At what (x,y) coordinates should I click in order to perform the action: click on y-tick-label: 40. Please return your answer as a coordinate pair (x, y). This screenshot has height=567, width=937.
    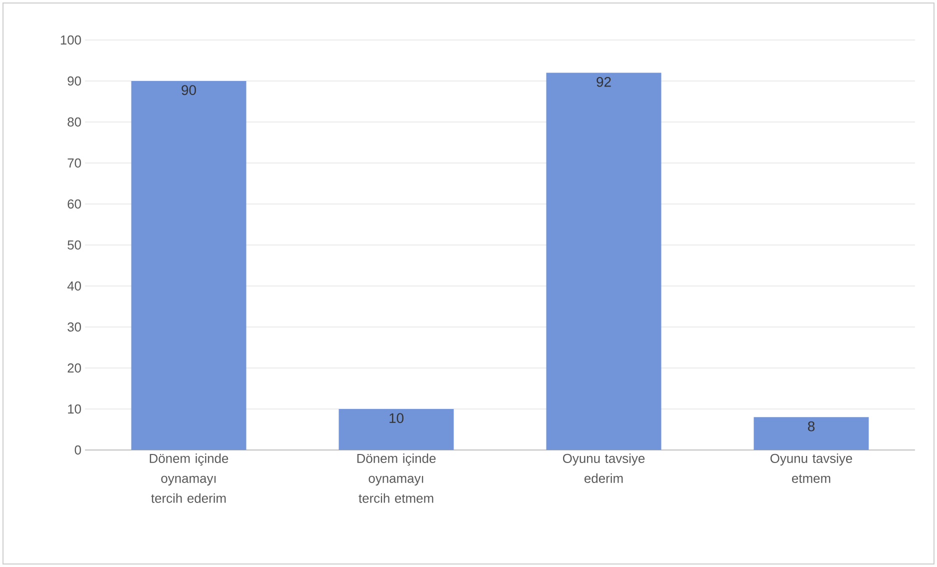
    Looking at the image, I should click on (74, 286).